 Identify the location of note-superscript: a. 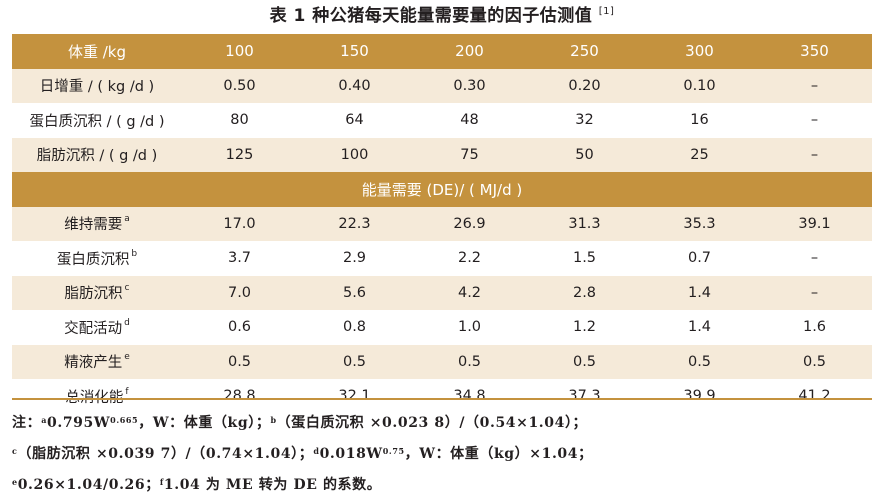
(44, 420).